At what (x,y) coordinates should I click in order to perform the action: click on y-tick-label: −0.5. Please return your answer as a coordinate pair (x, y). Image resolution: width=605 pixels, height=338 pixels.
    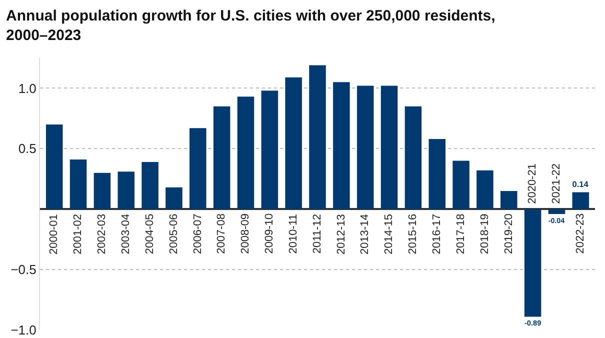
    Looking at the image, I should click on (23, 270).